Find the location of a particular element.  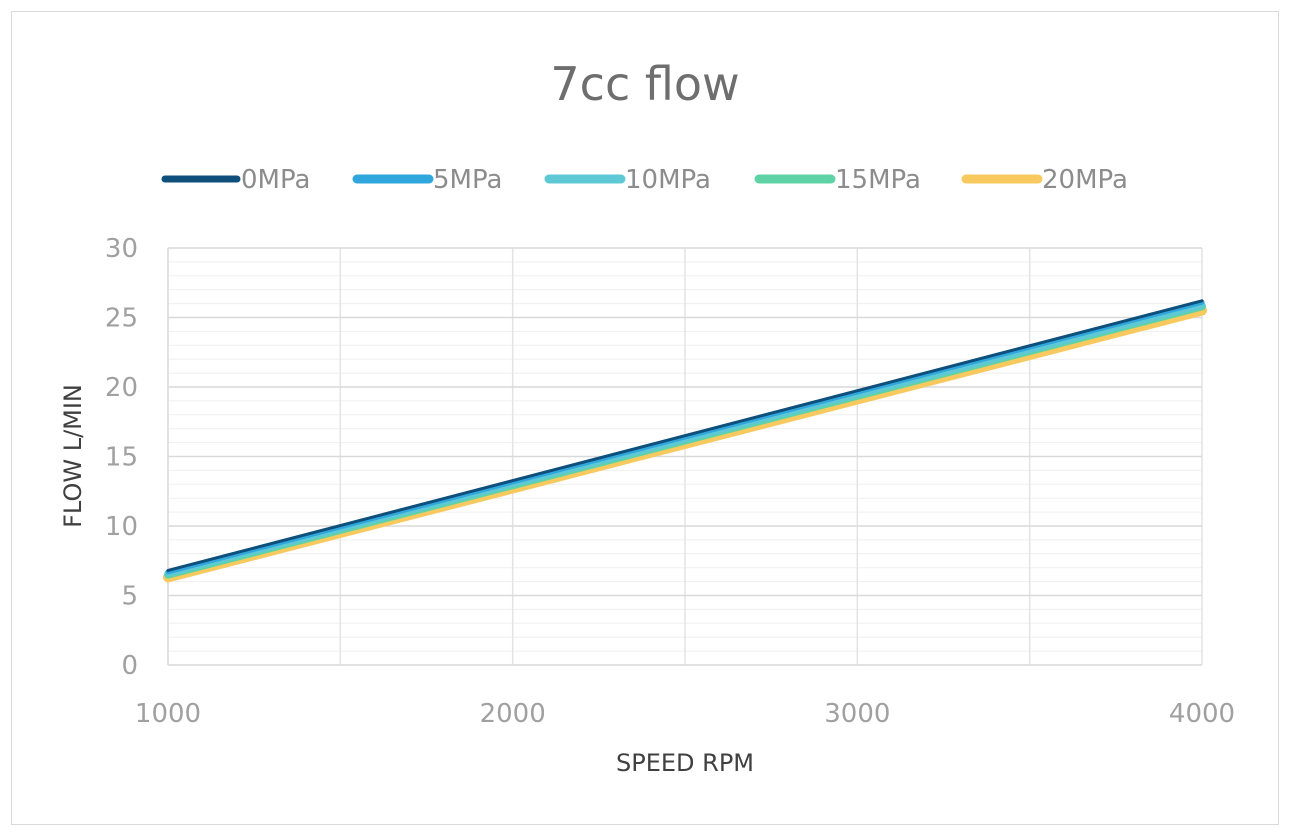

legend-label: 10MPa is located at coordinates (668, 180).